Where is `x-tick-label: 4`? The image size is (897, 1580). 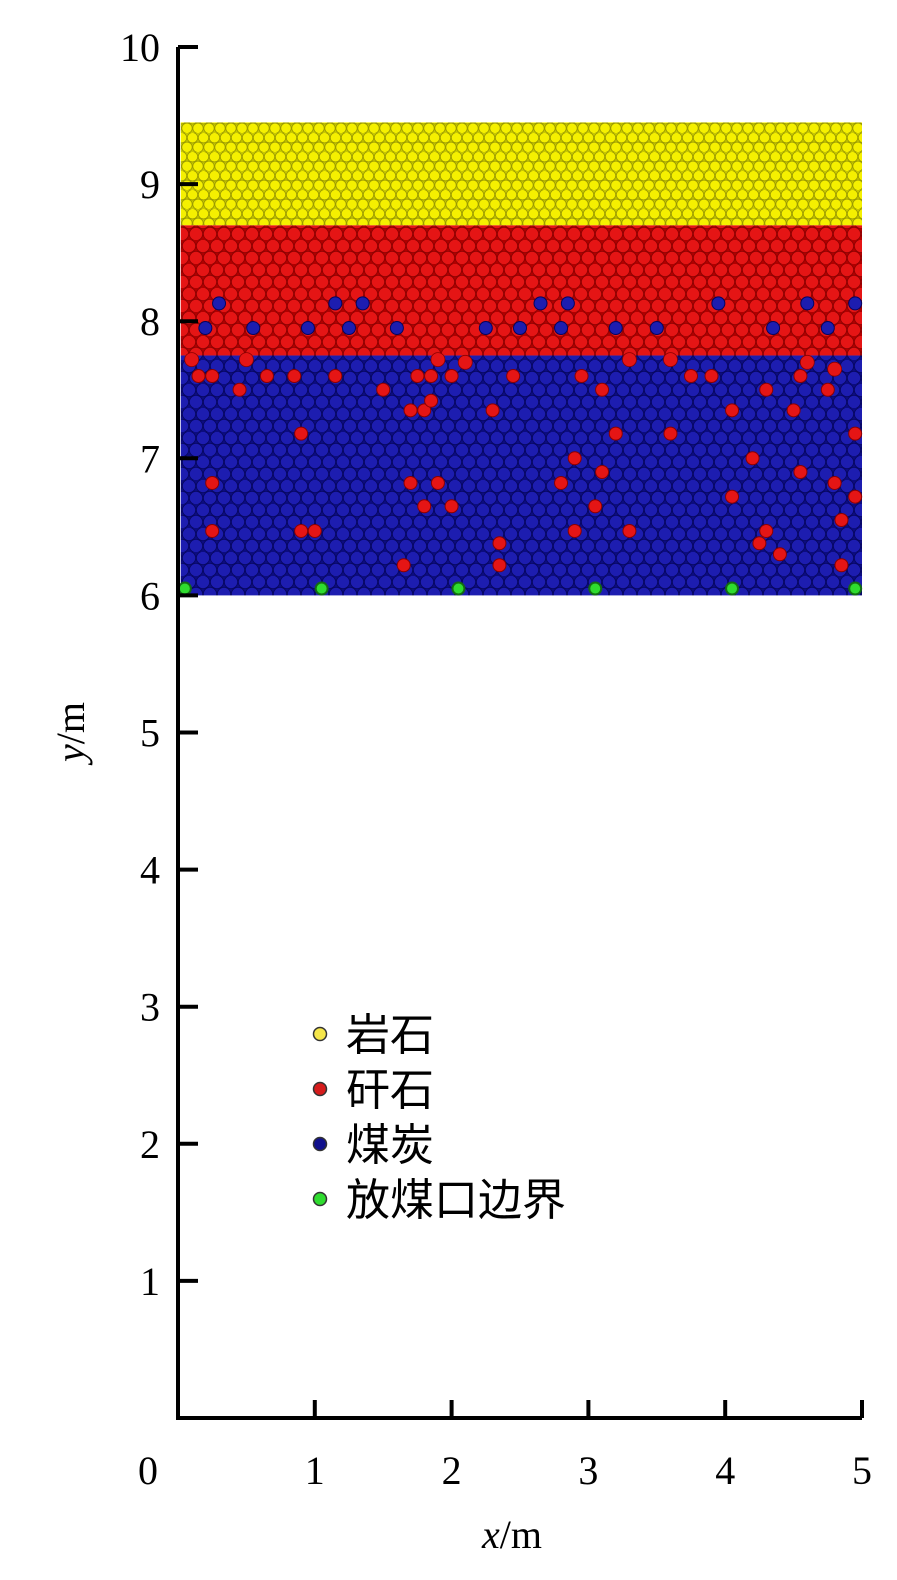
x-tick-label: 4 is located at coordinates (725, 1470).